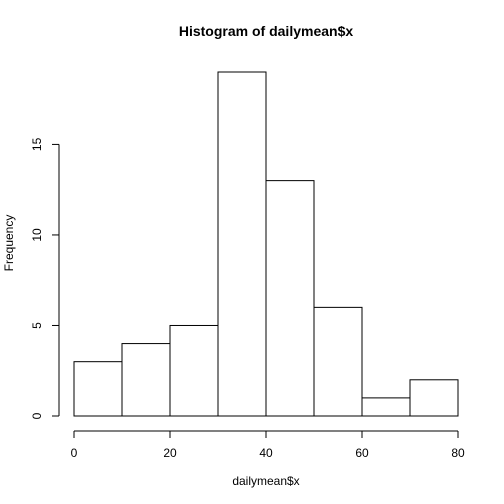 The width and height of the screenshot is (504, 504). I want to click on y-axis: 0 5 10 15, so click(45, 278).